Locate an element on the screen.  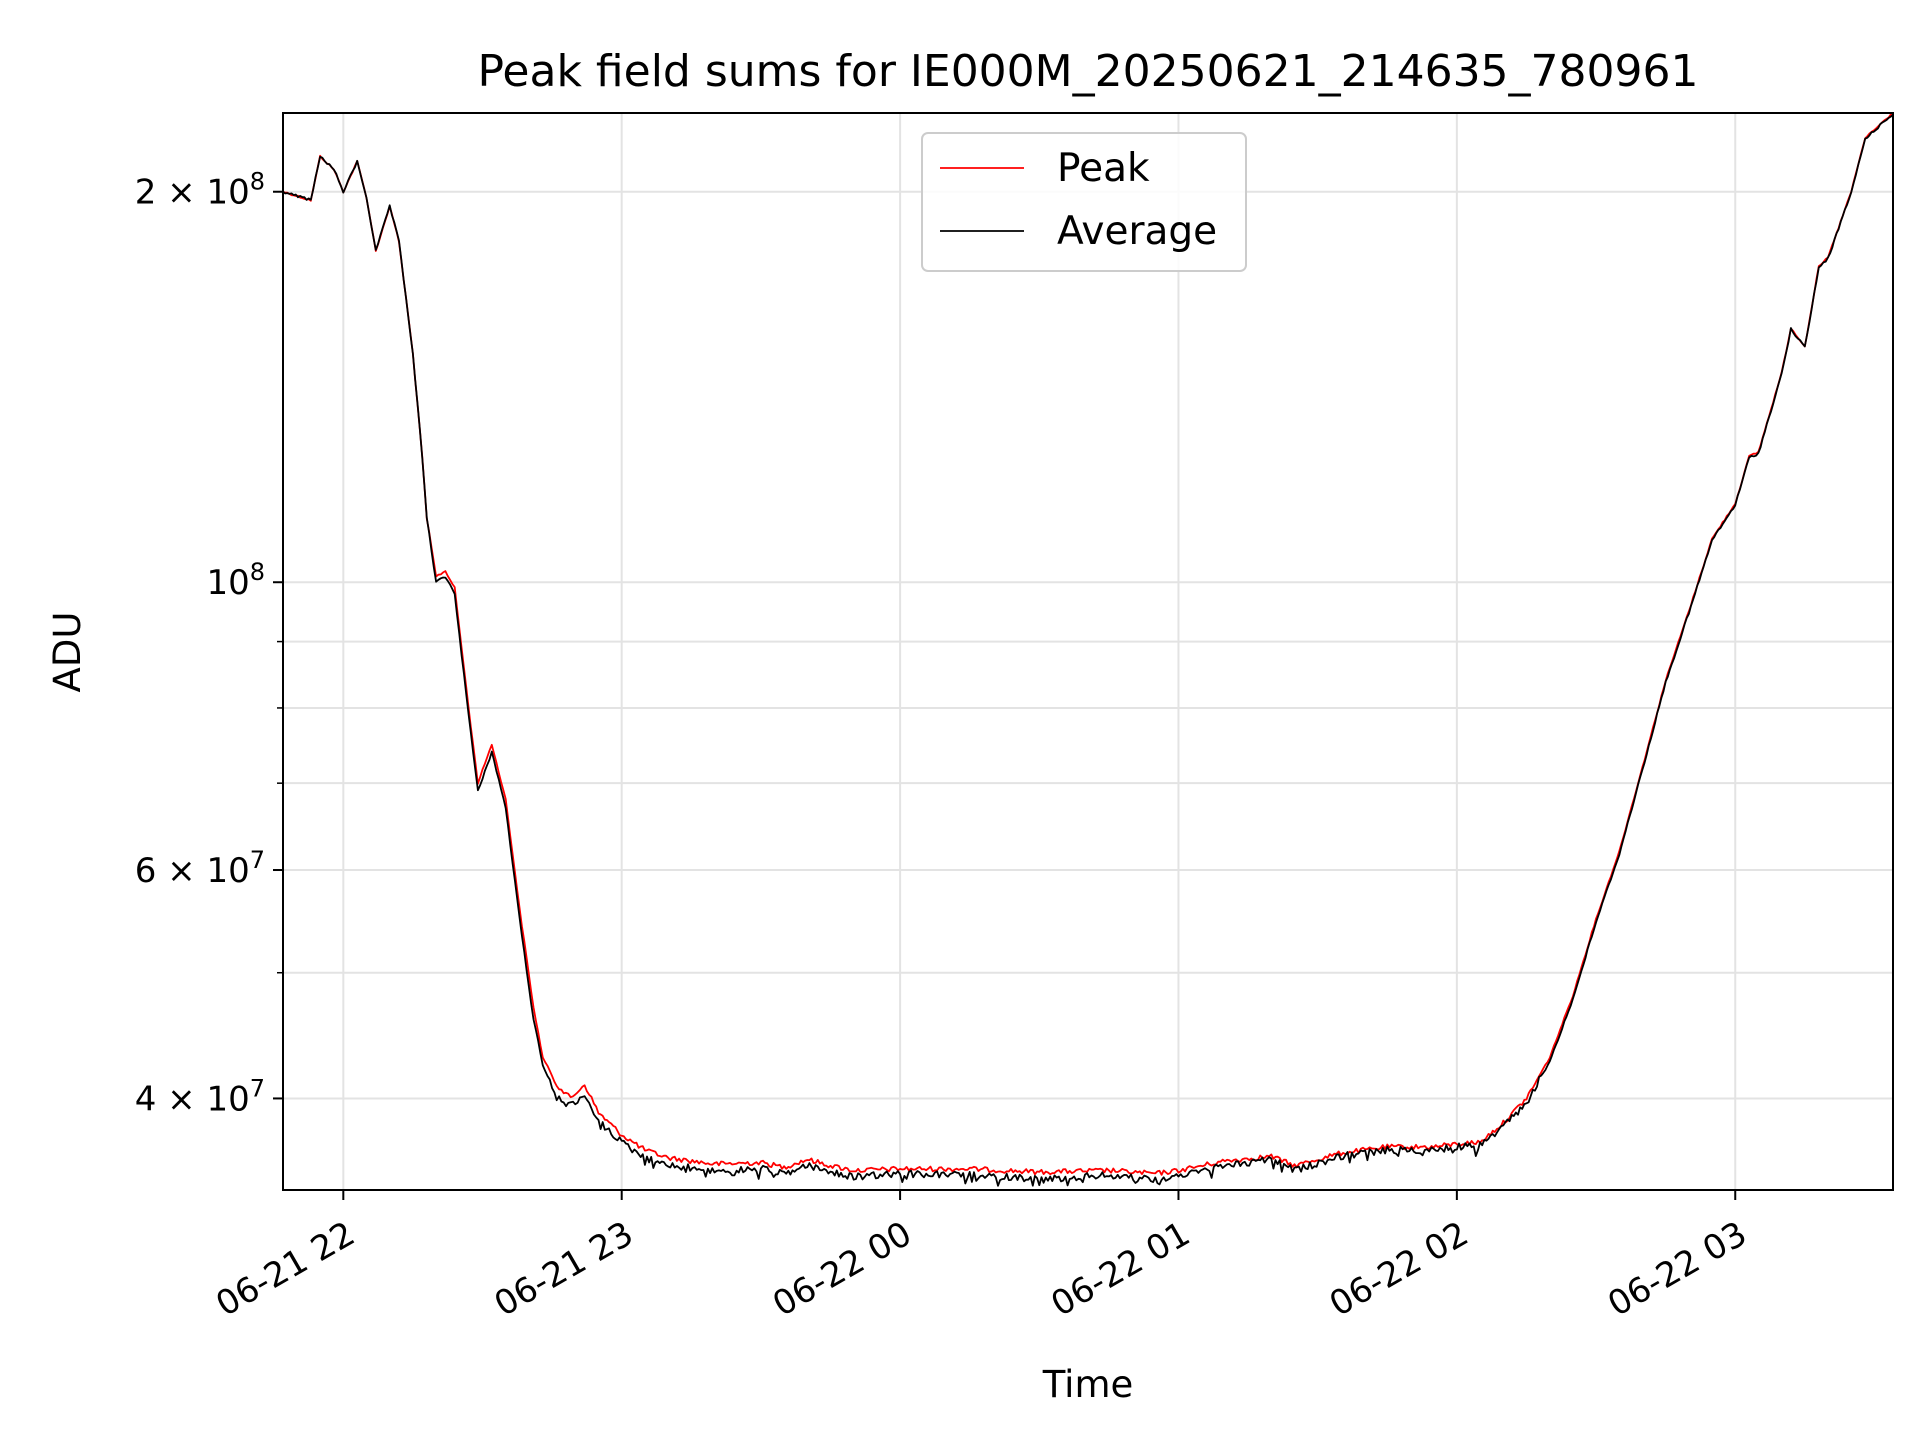
y-tick-mantissa: 6 is located at coordinates (146, 871).